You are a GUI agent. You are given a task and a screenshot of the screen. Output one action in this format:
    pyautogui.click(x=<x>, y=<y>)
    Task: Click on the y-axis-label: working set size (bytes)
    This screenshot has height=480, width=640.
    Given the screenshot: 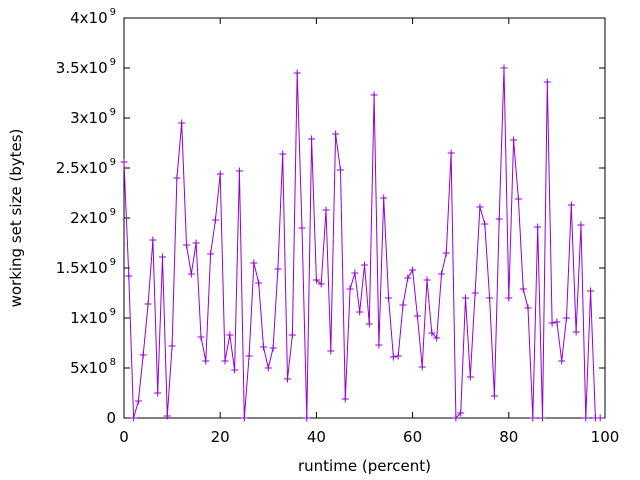 What is the action you would take?
    pyautogui.click(x=16, y=218)
    